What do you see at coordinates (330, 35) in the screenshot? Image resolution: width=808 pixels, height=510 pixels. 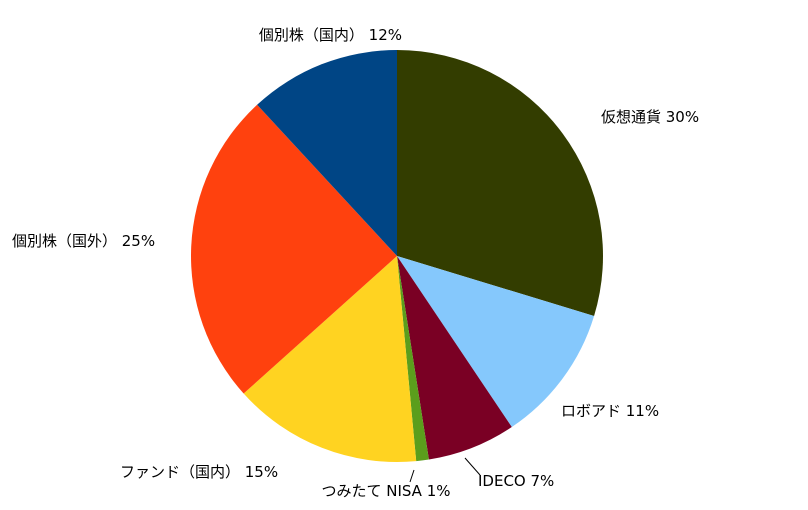 I see `slice-label: 個別株（国内） 12%` at bounding box center [330, 35].